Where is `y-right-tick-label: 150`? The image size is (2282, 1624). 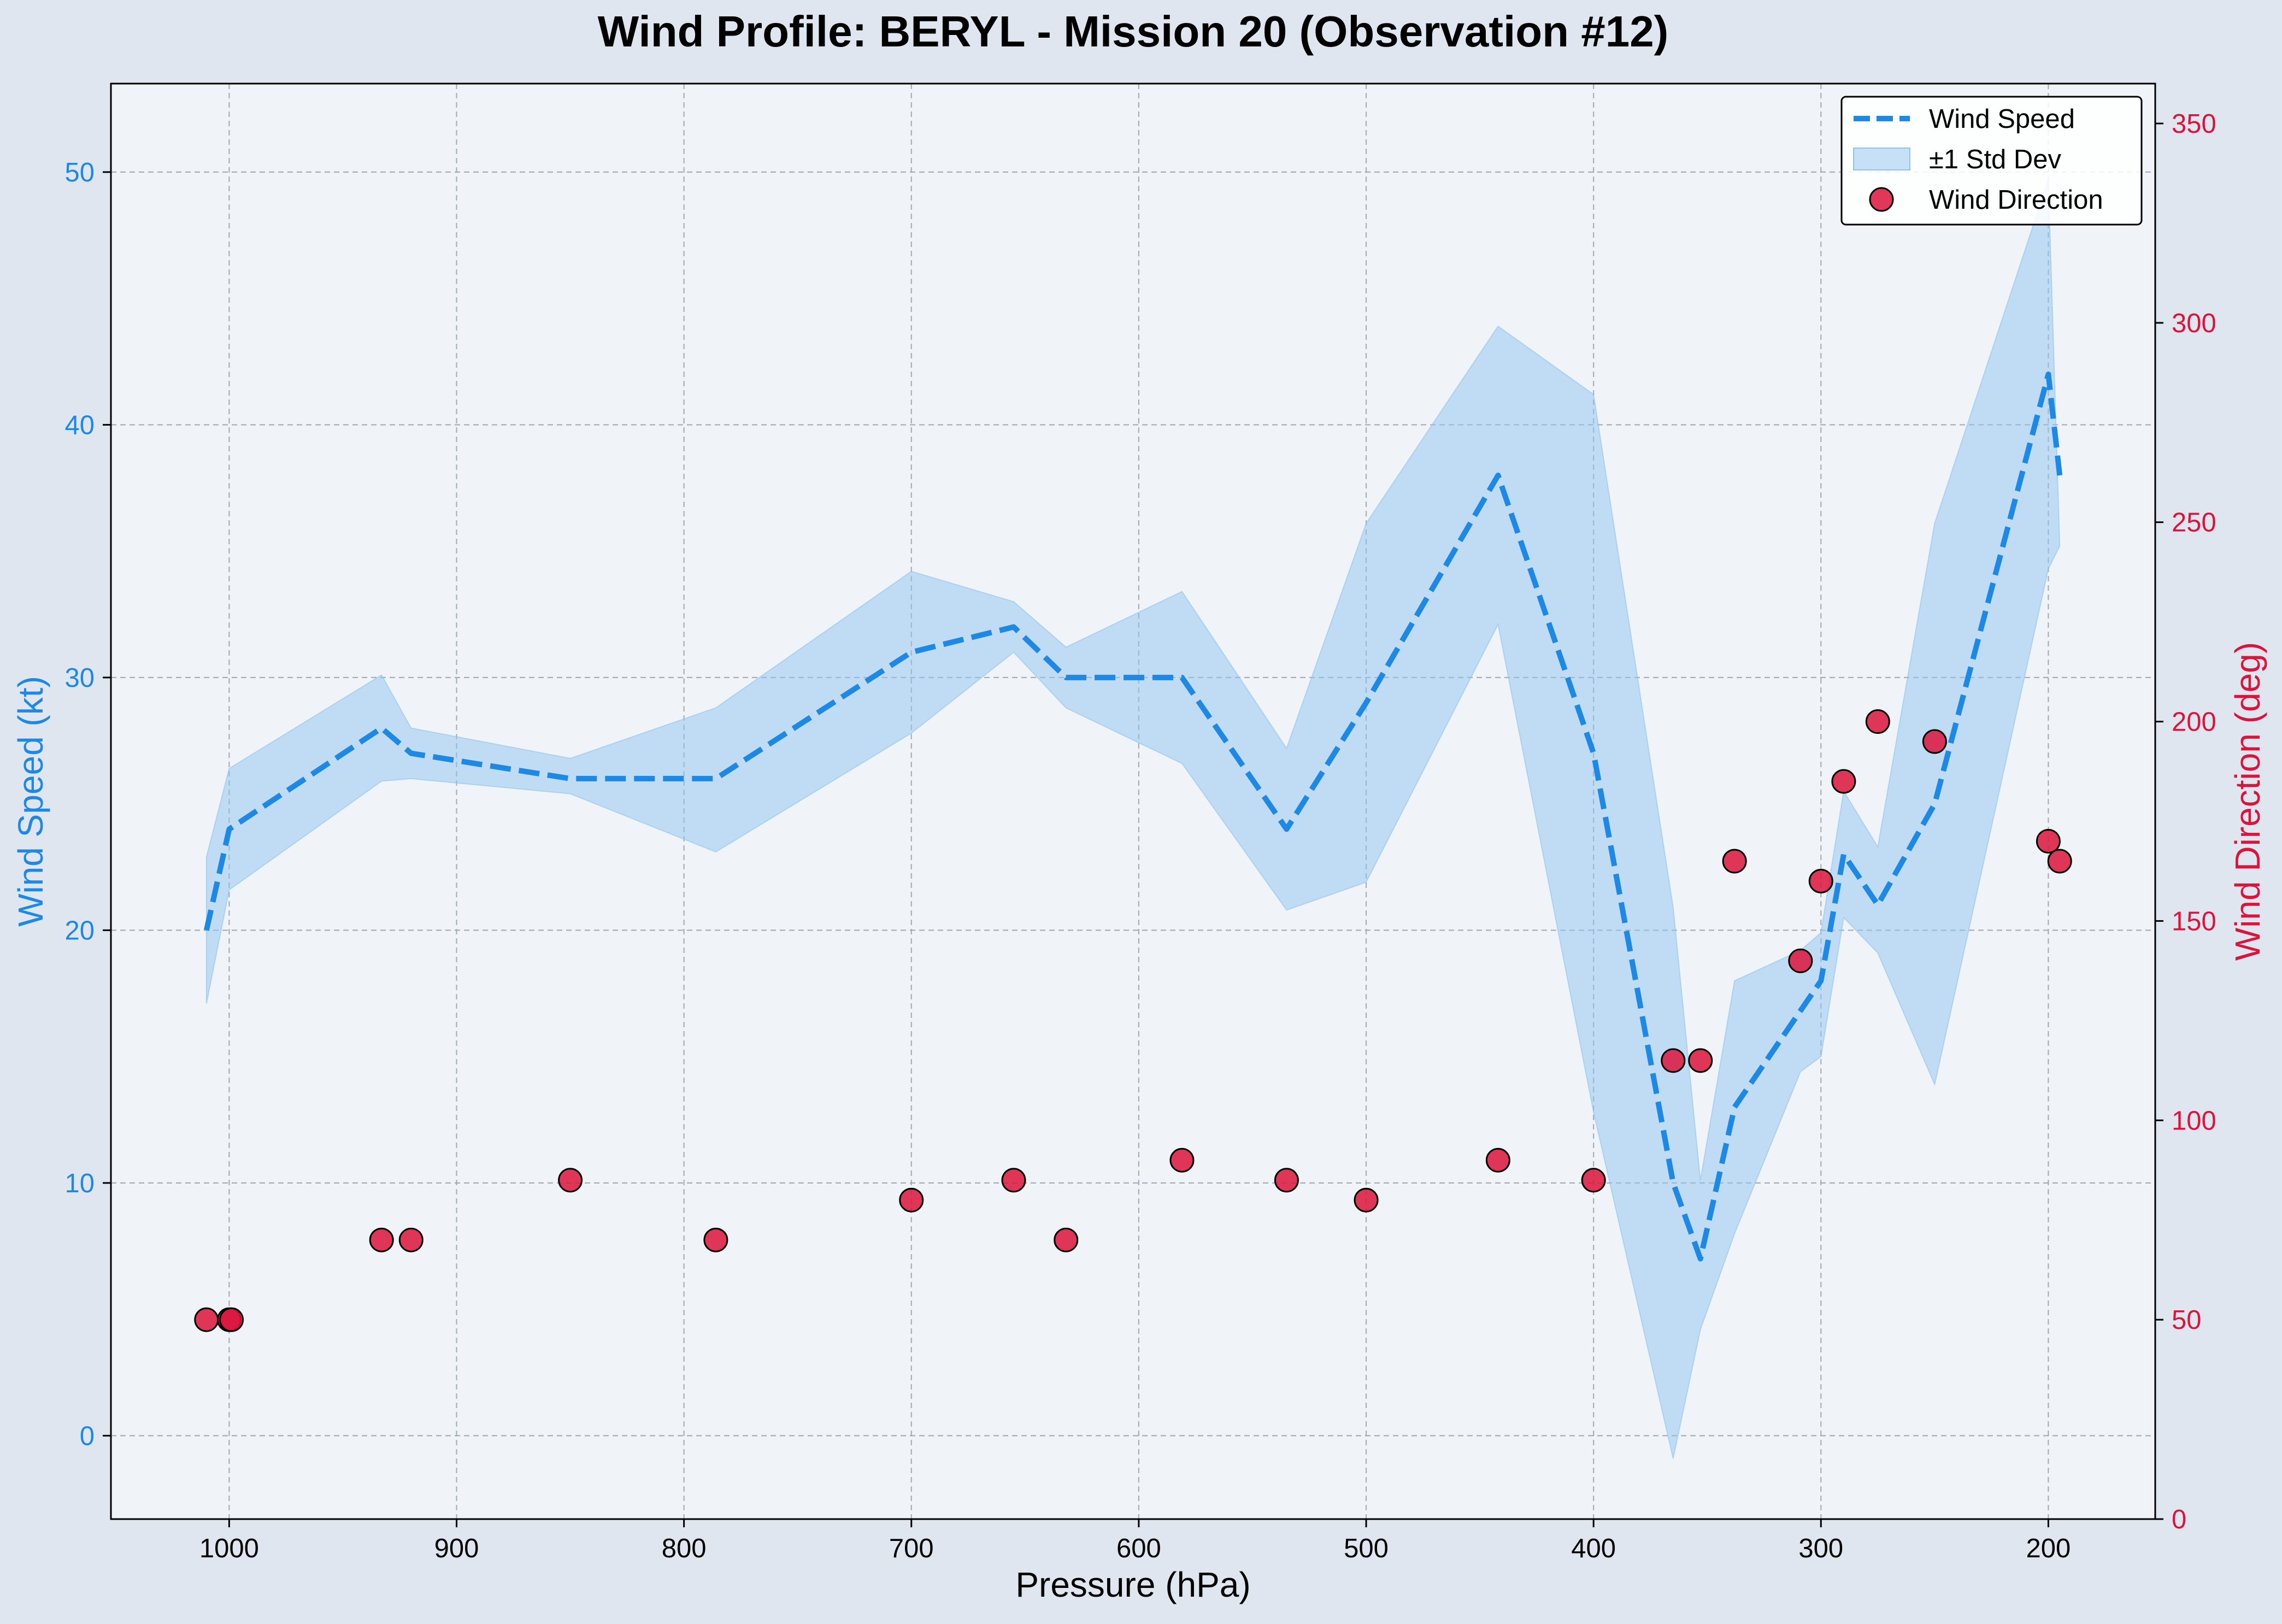
y-right-tick-label: 150 is located at coordinates (2194, 921).